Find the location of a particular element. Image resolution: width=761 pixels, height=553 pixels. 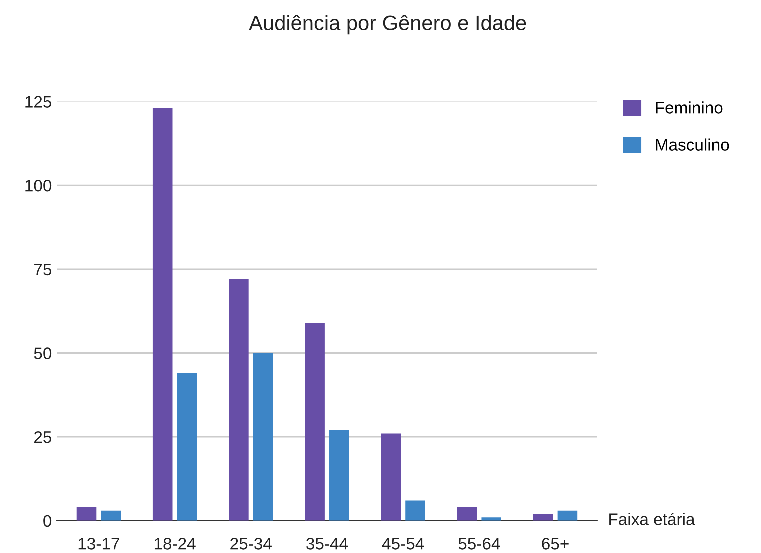

x-tick-label: 25-34 is located at coordinates (251, 544).